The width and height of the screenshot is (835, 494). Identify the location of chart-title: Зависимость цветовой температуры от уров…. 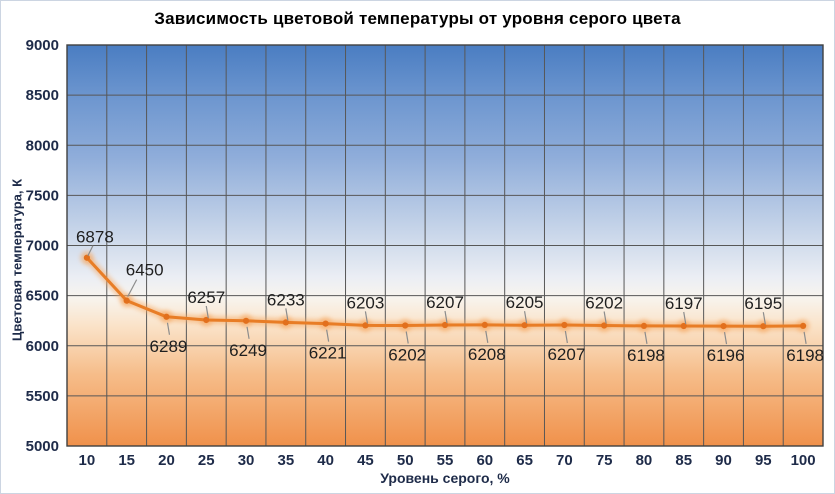
(417, 18).